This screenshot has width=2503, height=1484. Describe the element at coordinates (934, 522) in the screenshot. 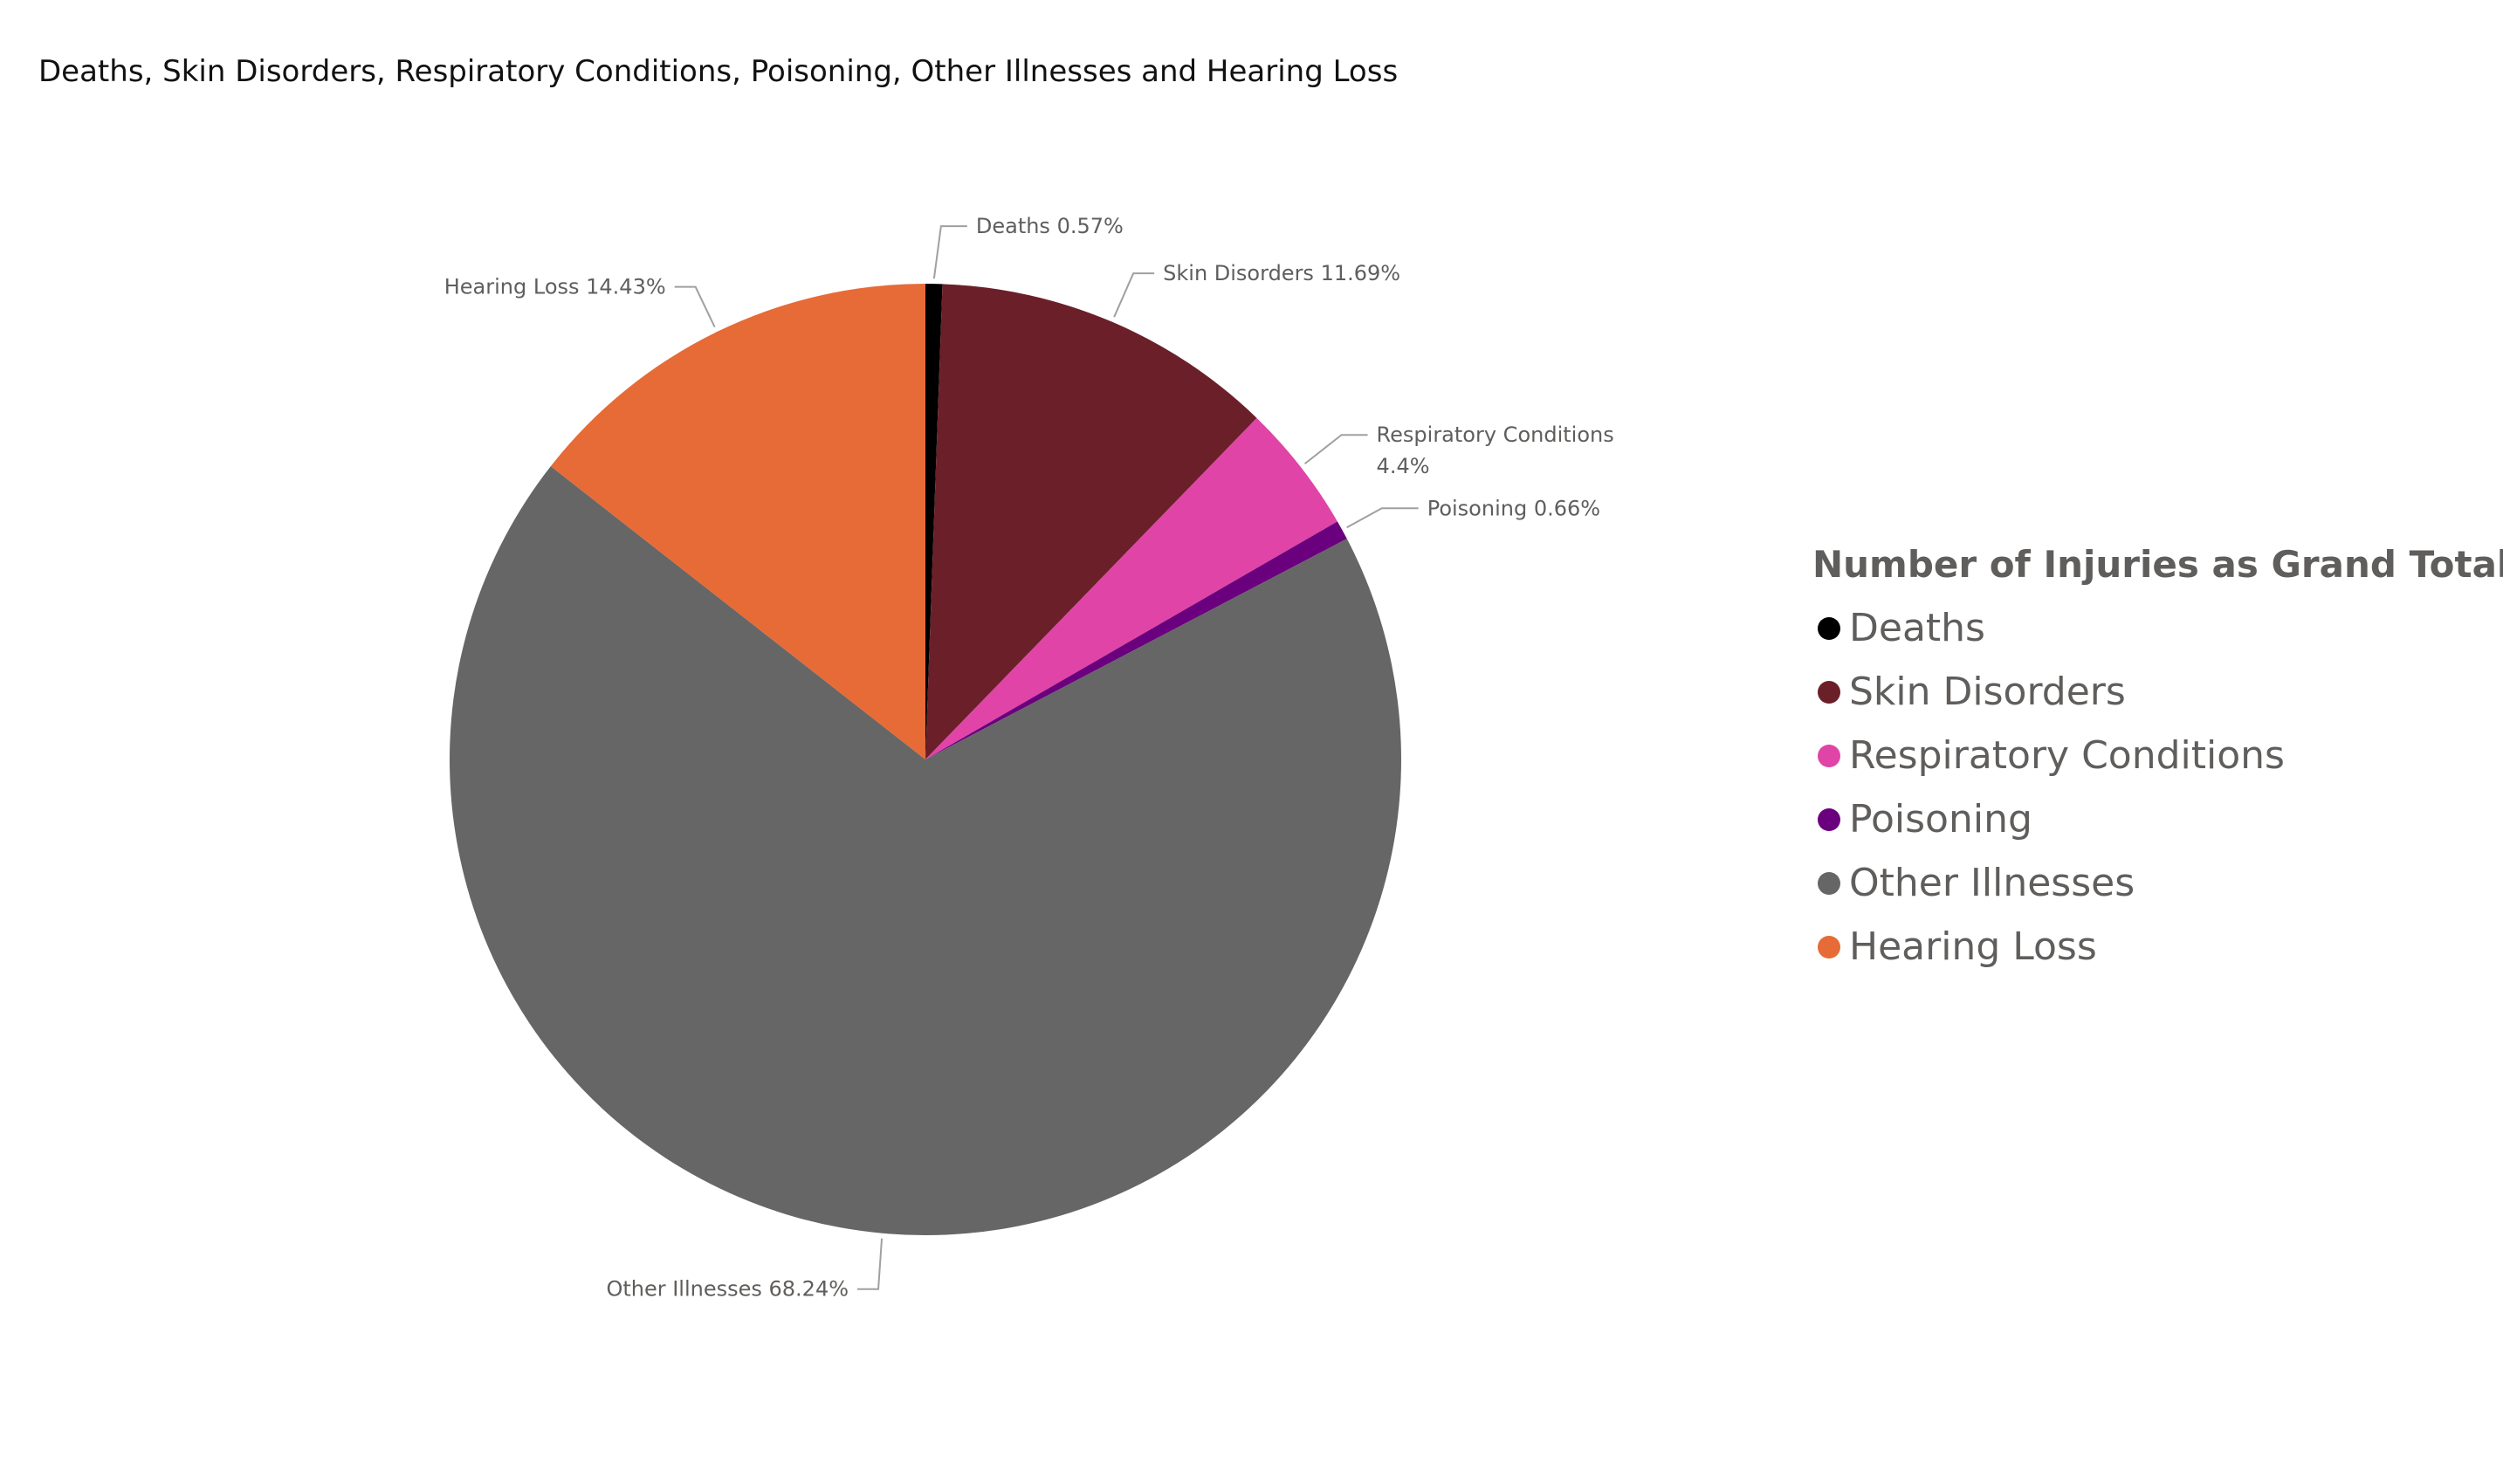

I see `pie-slice-deaths` at that location.